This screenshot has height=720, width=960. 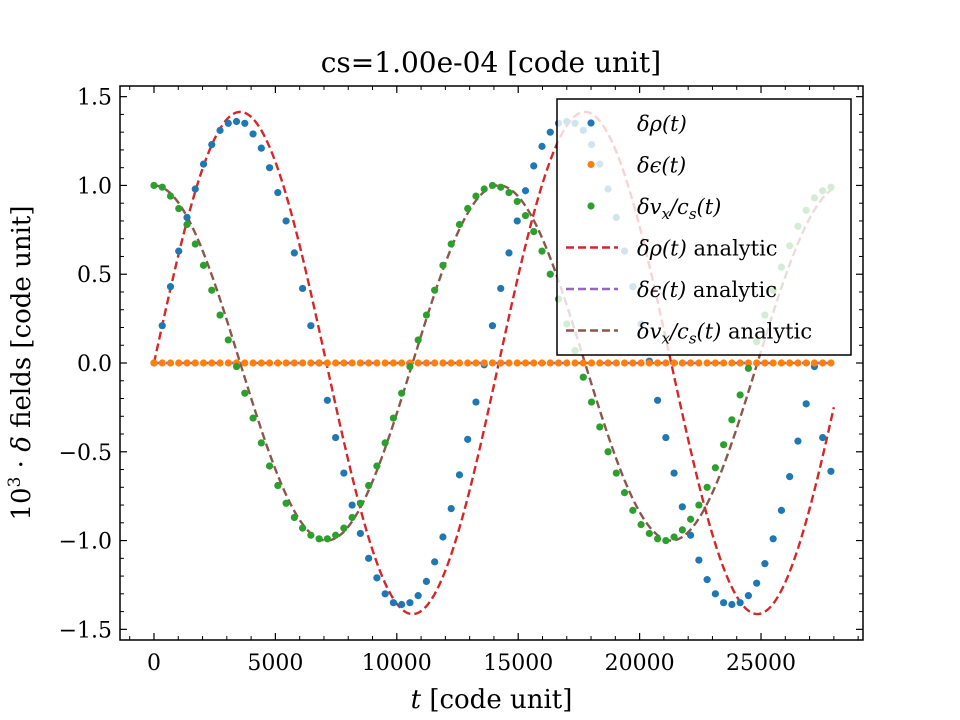 What do you see at coordinates (672, 249) in the screenshot?
I see `legend-item-rho-analytic: δρ(t) analytic` at bounding box center [672, 249].